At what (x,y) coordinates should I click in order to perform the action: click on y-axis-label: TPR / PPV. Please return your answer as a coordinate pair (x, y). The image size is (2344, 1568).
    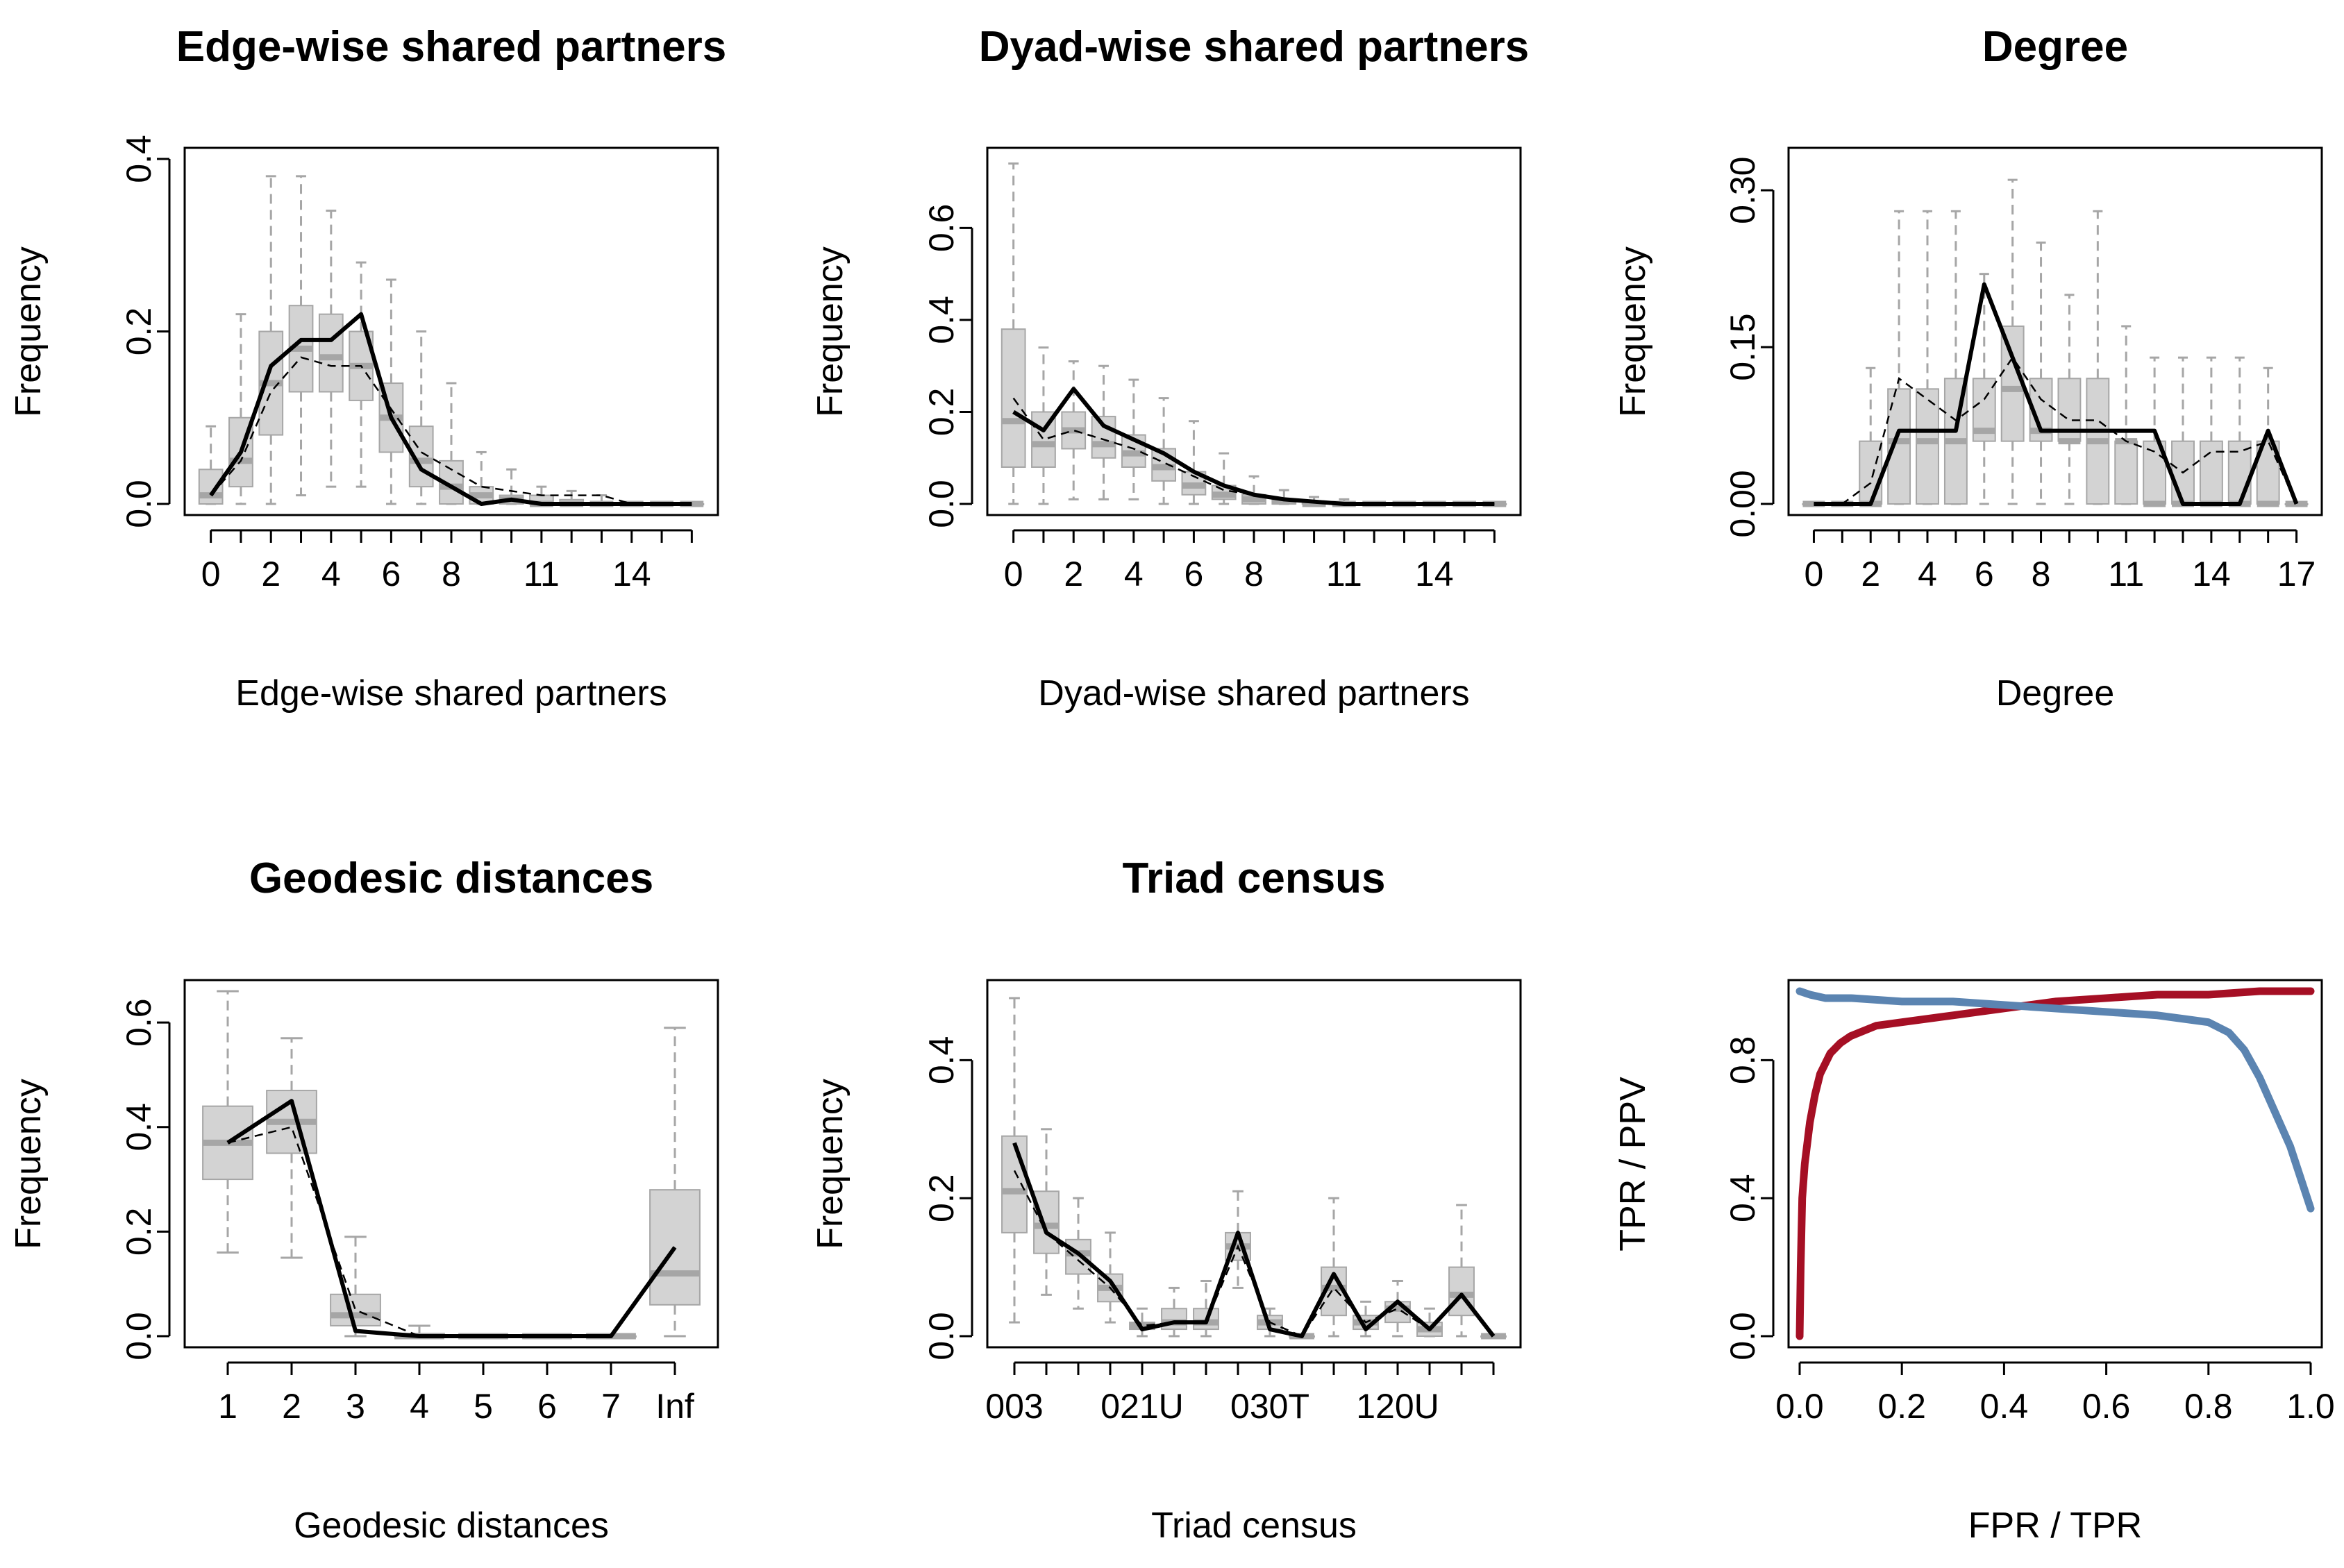
    Looking at the image, I should click on (1633, 1164).